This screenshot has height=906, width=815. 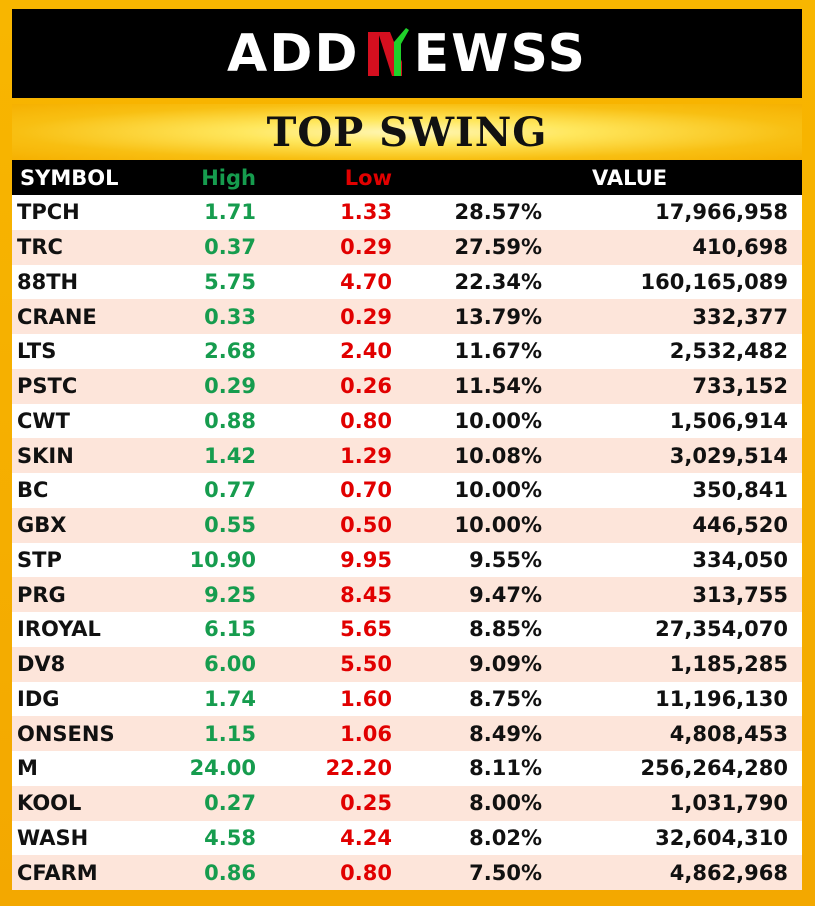 What do you see at coordinates (40, 247) in the screenshot?
I see `symbol-cell: TRC` at bounding box center [40, 247].